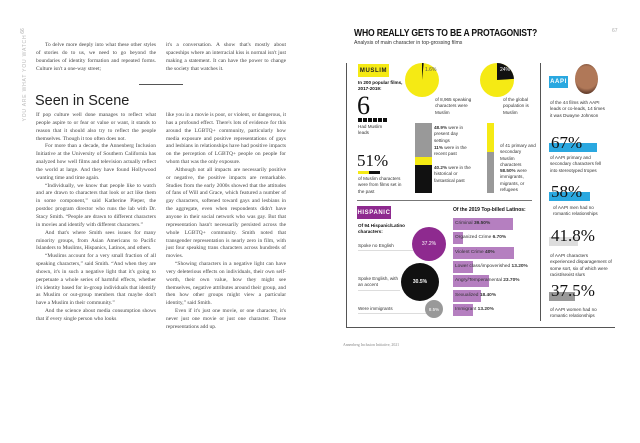 The image size is (640, 443). I want to click on muslim-past-percent: 51%, so click(373, 160).